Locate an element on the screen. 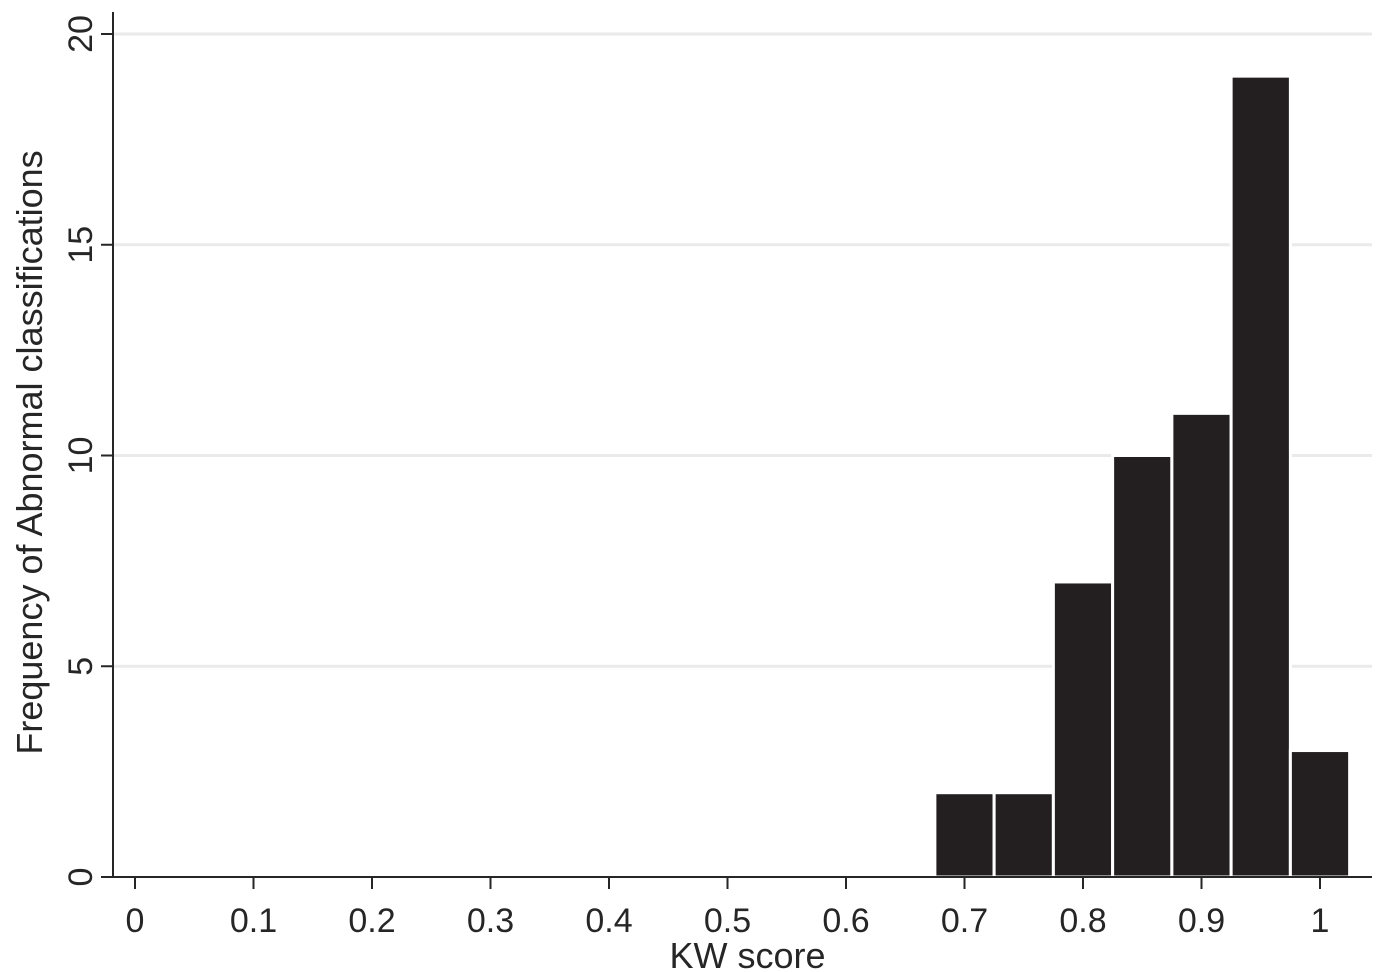 This screenshot has width=1376, height=972. y-axis-title: Frequency of Abnormal classifications is located at coordinates (29, 452).